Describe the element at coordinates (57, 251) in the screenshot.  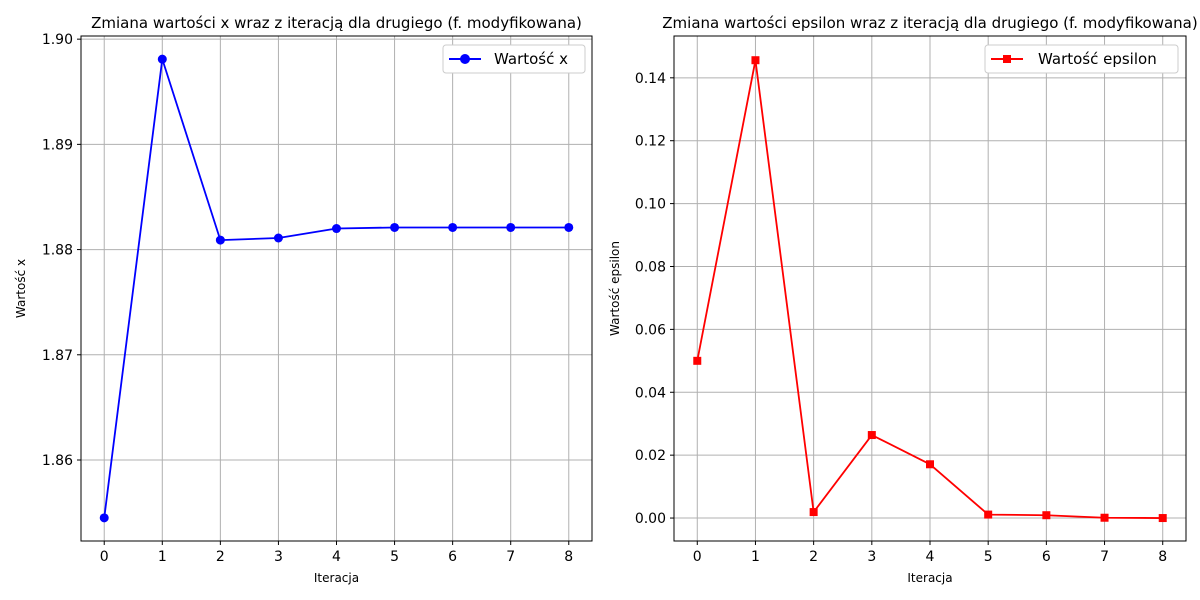
I see `y-tick-label: 1.88` at that location.